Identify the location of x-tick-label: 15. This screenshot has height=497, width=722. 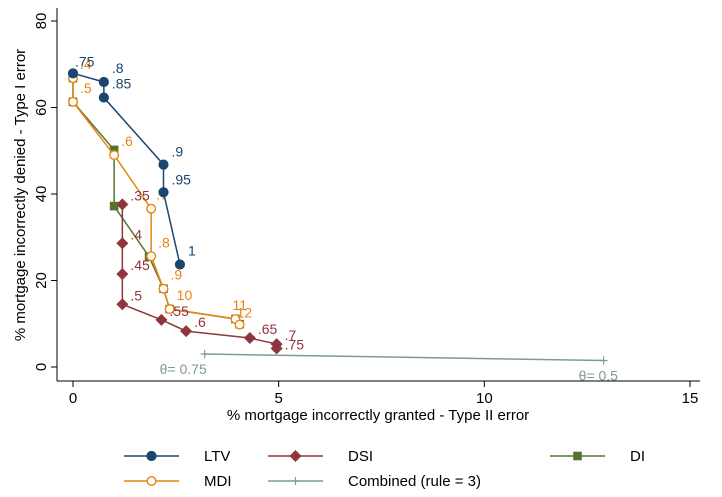
(690, 398).